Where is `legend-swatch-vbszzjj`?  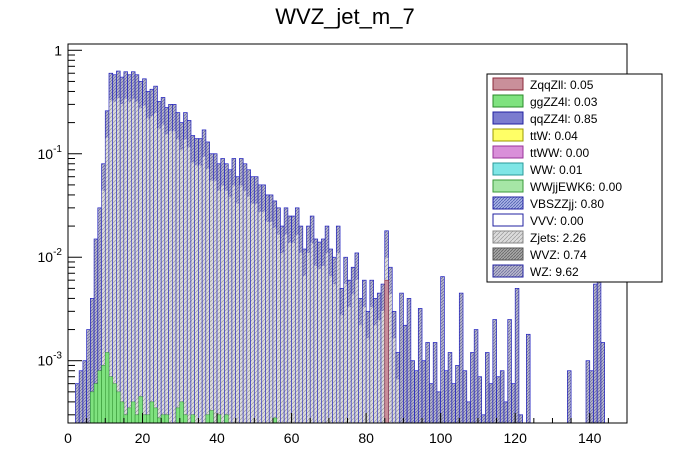
legend-swatch-vbszzjj is located at coordinates (508, 203).